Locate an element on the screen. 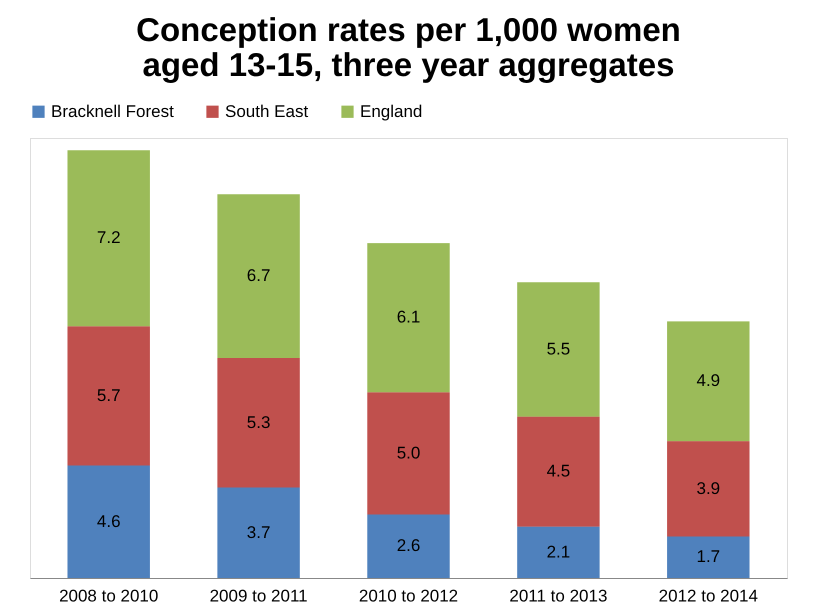  data-label: 5.7 is located at coordinates (108, 395).